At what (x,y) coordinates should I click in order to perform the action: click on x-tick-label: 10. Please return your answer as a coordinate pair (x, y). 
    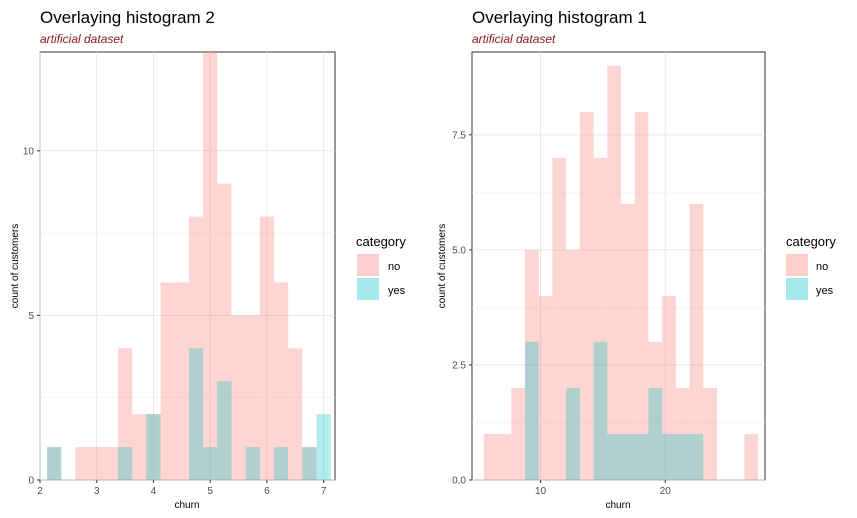
    Looking at the image, I should click on (541, 491).